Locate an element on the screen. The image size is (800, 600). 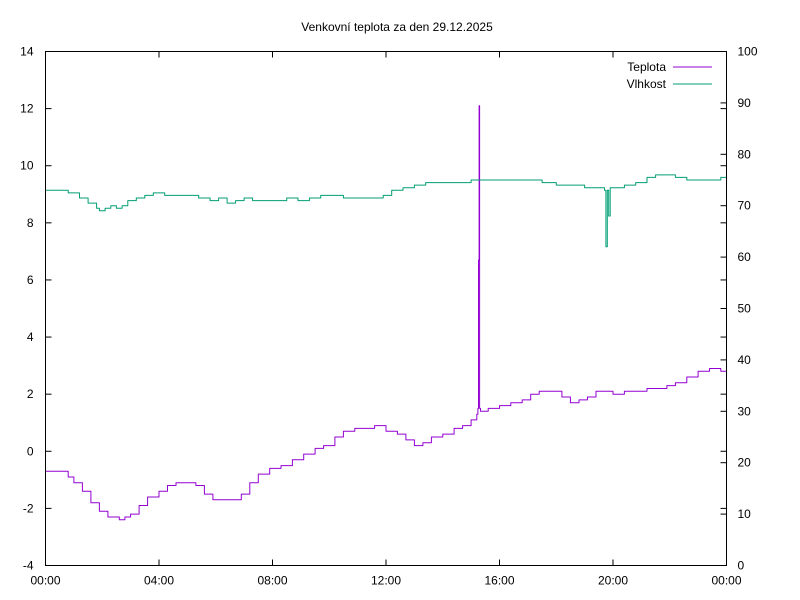
y2-tick-label: 40 is located at coordinates (745, 360).